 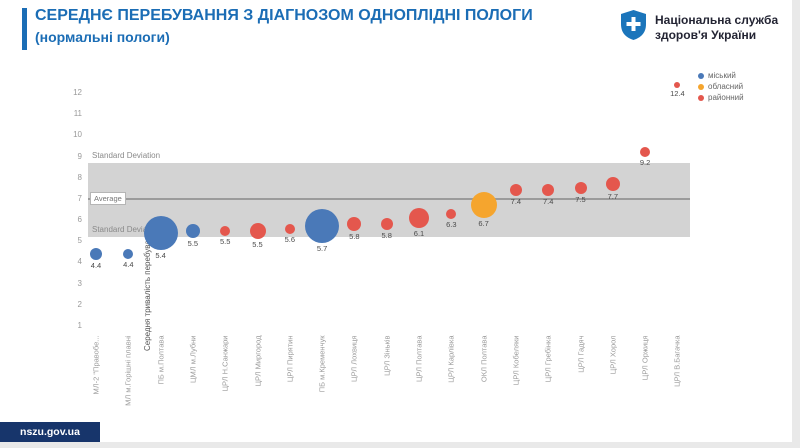 I want to click on data-point-value: 7.7, so click(x=613, y=197).